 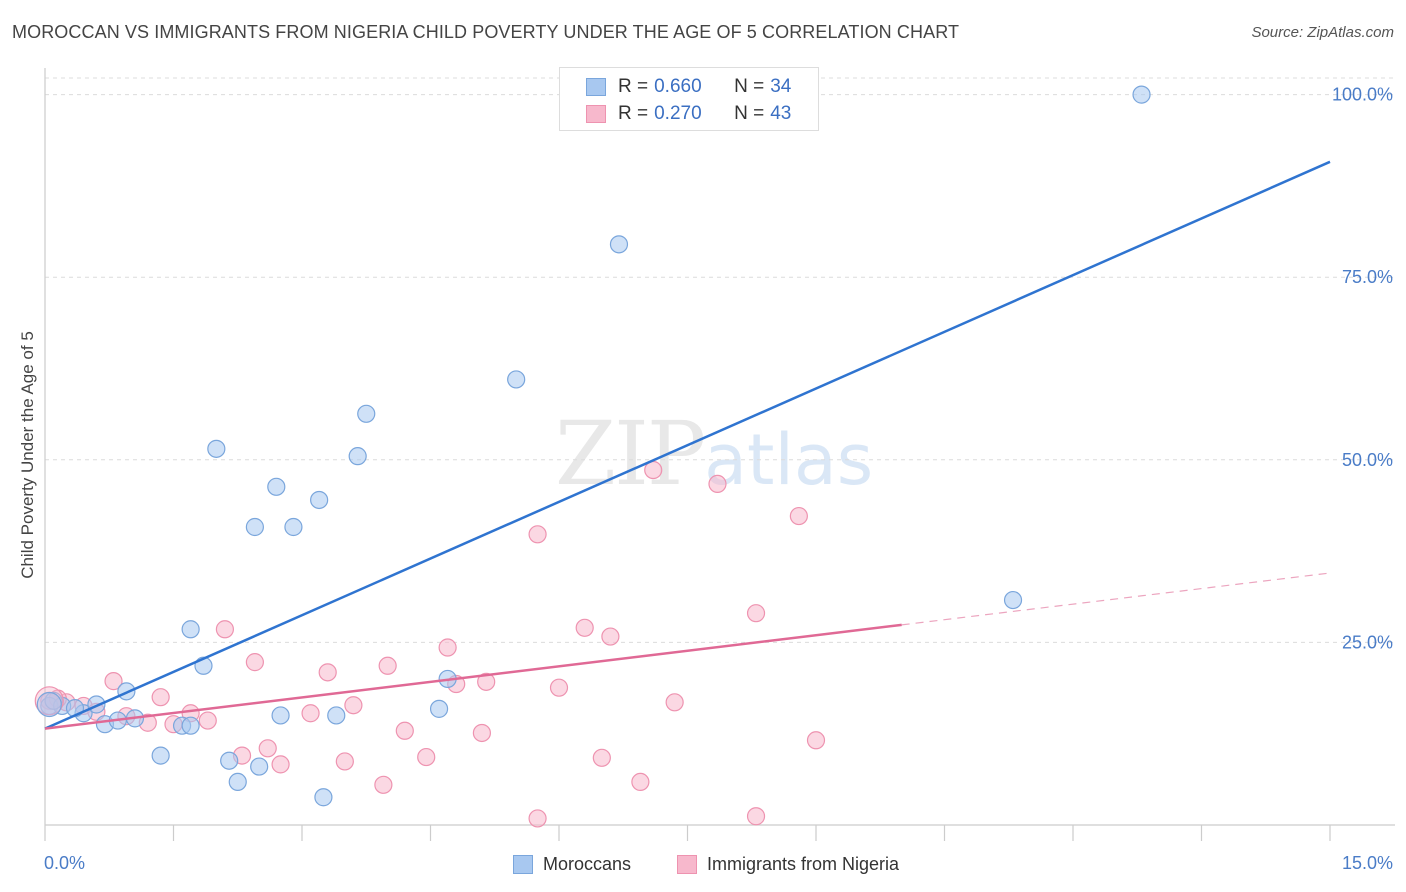 What do you see at coordinates (596, 114) in the screenshot?
I see `legend-swatch-nigeria` at bounding box center [596, 114].